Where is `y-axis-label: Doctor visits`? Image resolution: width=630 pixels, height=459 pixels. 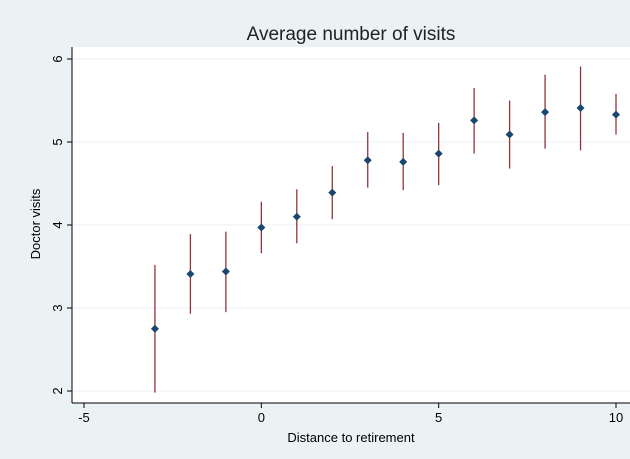
y-axis-label: Doctor visits is located at coordinates (35, 223).